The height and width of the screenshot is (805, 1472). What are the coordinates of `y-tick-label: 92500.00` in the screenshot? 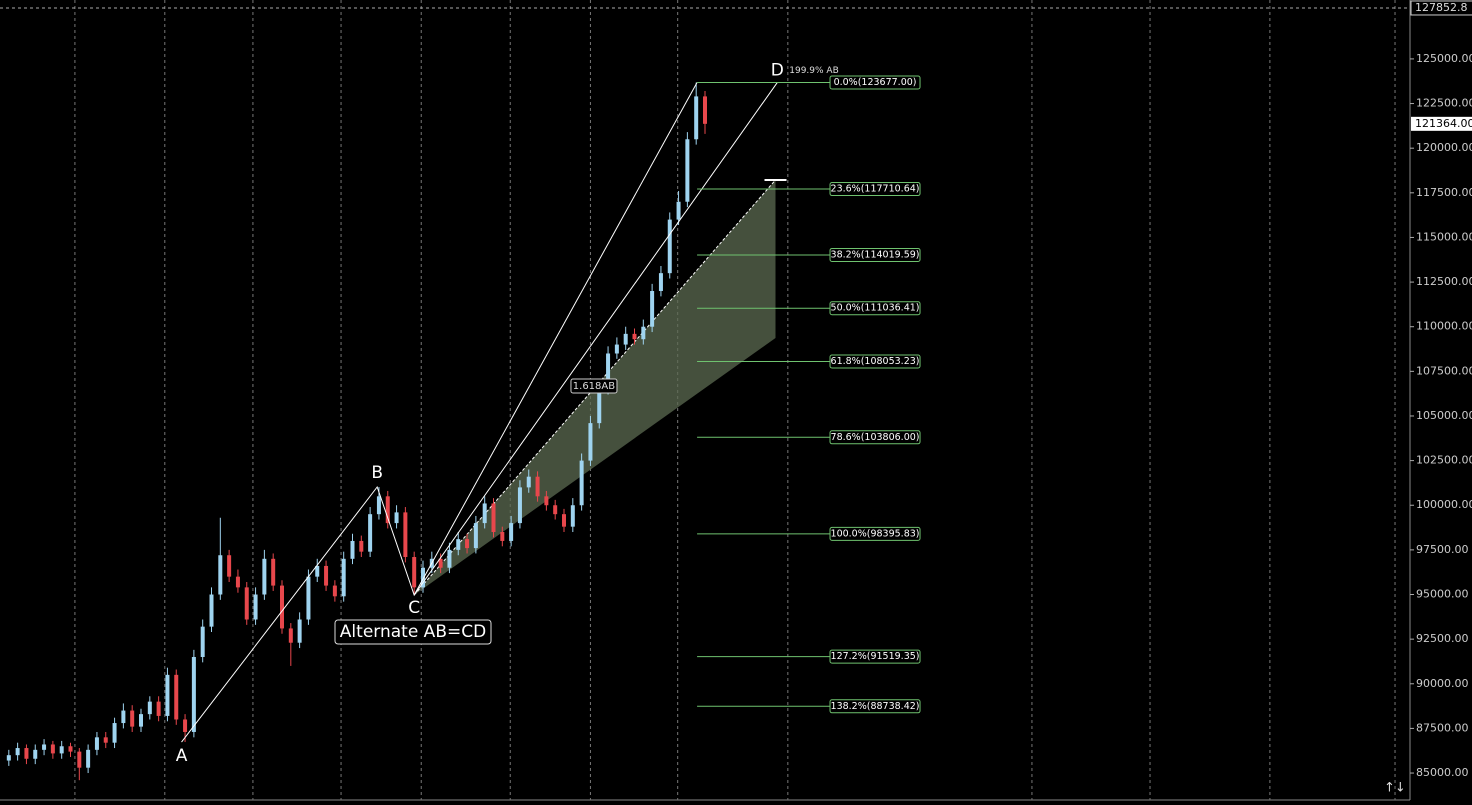 It's located at (1442, 638).